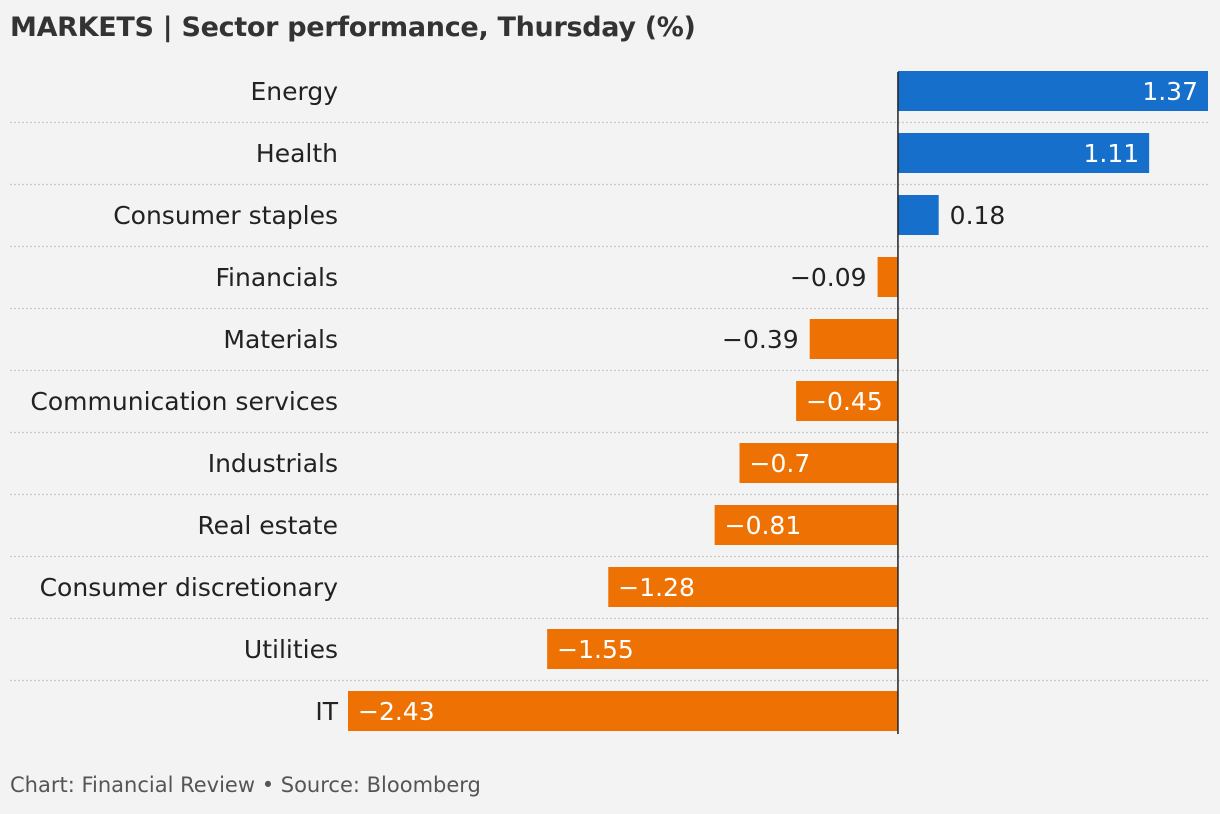 The height and width of the screenshot is (814, 1220). Describe the element at coordinates (780, 463) in the screenshot. I see `bar-value-label: −0.7` at that location.